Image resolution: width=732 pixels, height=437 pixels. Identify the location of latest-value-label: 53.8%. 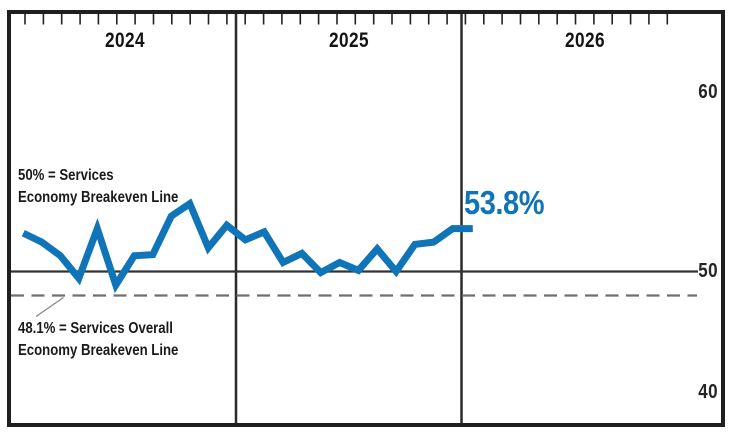
(504, 202).